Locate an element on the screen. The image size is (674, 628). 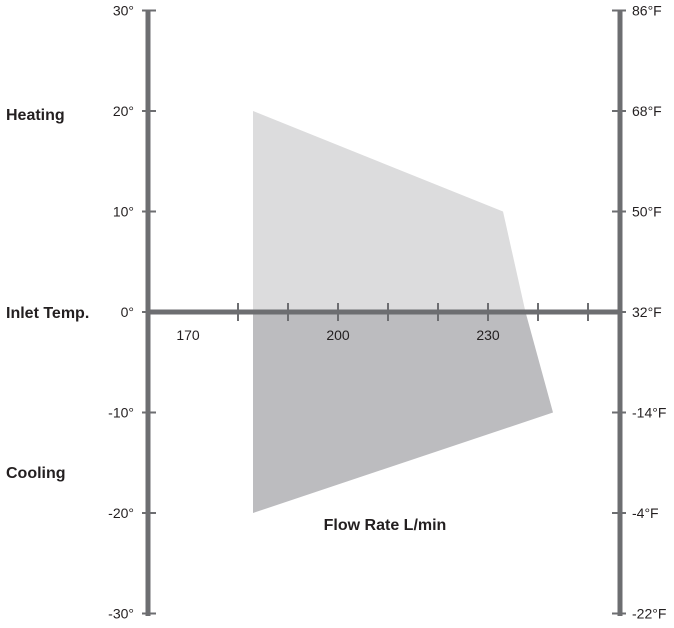
left-y-tick-label: -10° is located at coordinates (121, 413).